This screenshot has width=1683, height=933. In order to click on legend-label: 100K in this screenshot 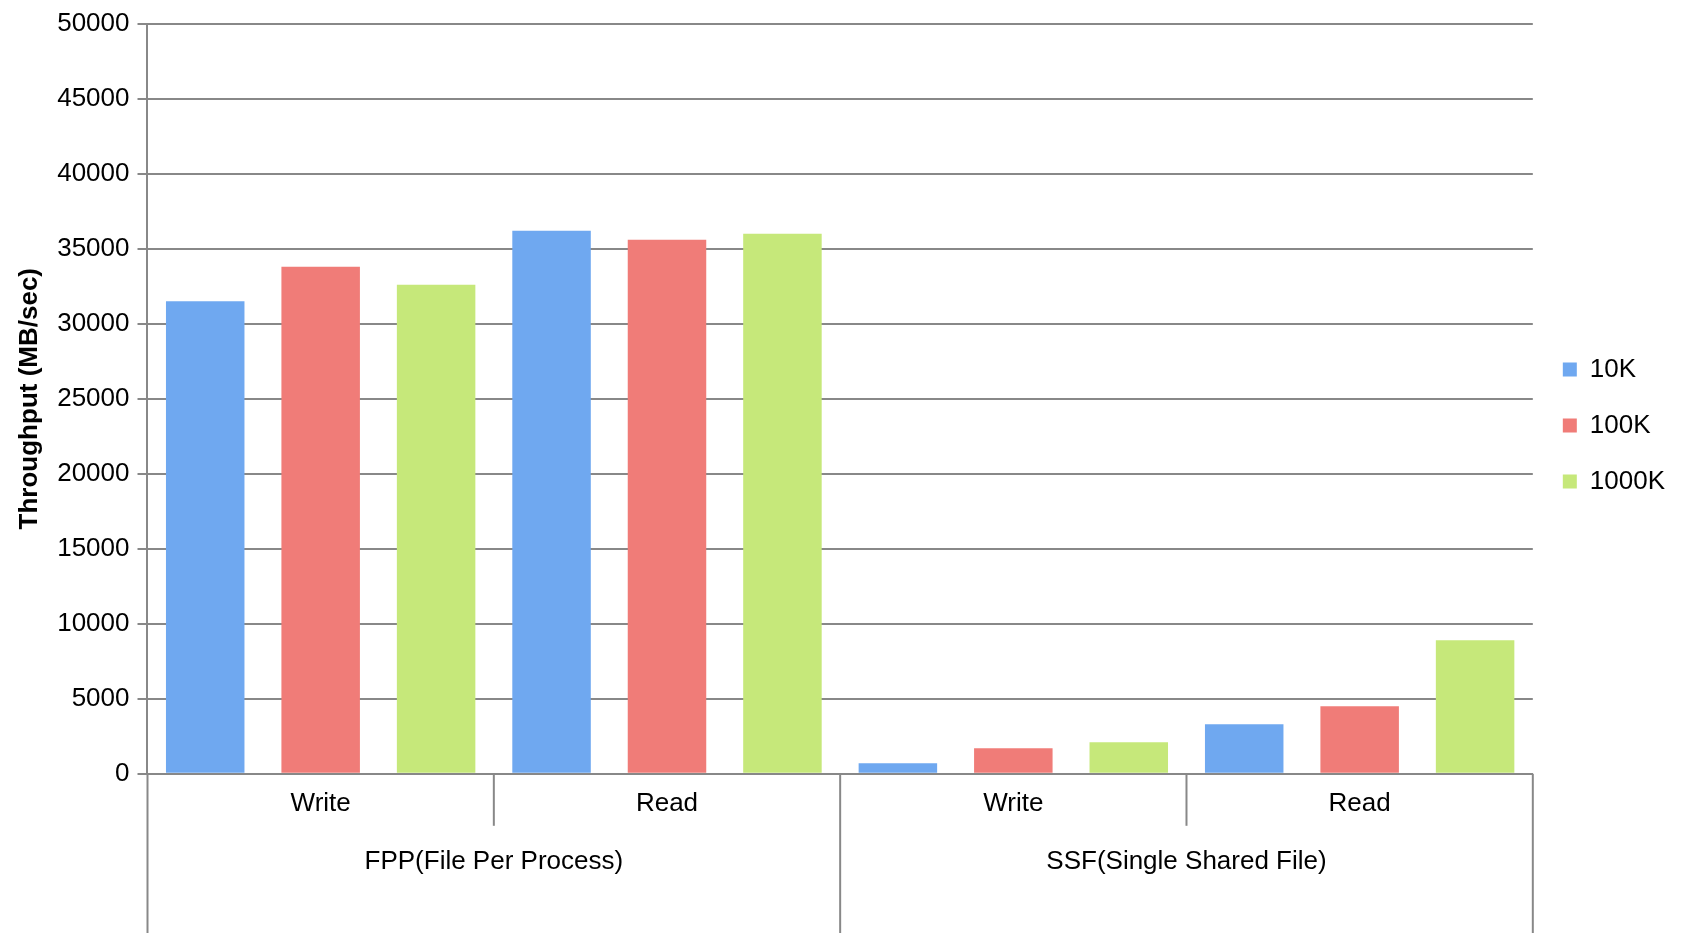, I will do `click(1620, 423)`.